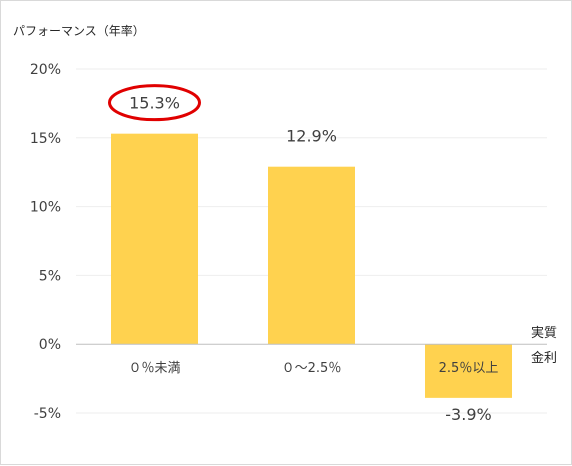 This screenshot has width=572, height=466. I want to click on data-label: 12.9%, so click(311, 136).